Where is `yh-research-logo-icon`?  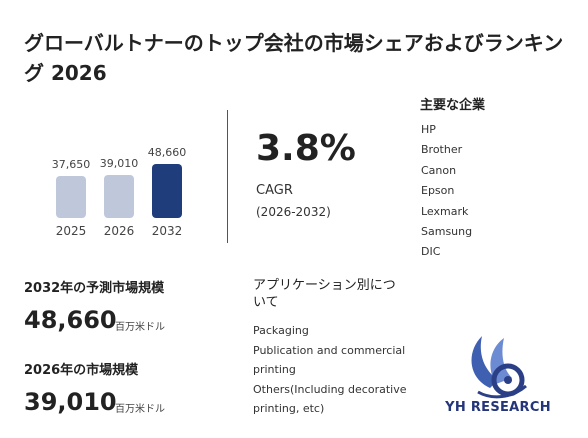 yh-research-logo-icon is located at coordinates (499, 367).